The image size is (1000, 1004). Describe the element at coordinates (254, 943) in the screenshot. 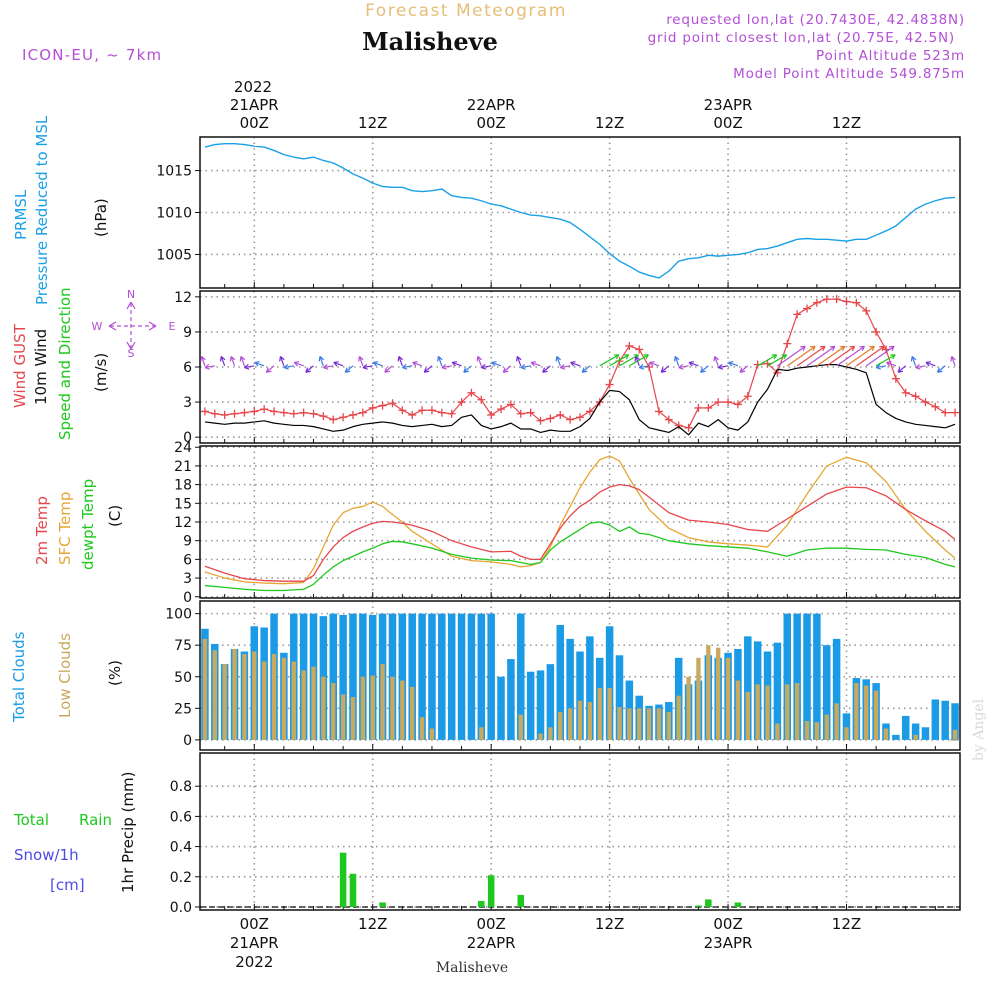

I see `bottom-date-label: 21APR` at that location.